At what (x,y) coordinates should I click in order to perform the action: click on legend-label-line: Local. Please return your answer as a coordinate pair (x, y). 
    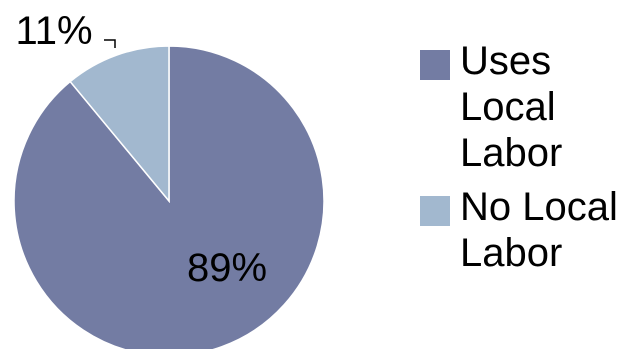
    Looking at the image, I should click on (508, 107).